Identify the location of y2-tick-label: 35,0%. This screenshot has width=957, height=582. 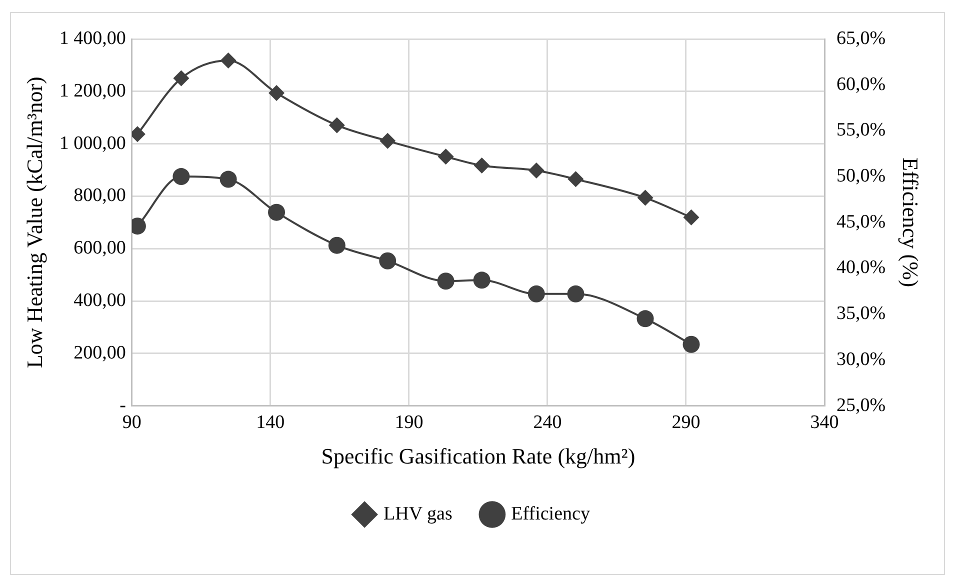
(861, 313).